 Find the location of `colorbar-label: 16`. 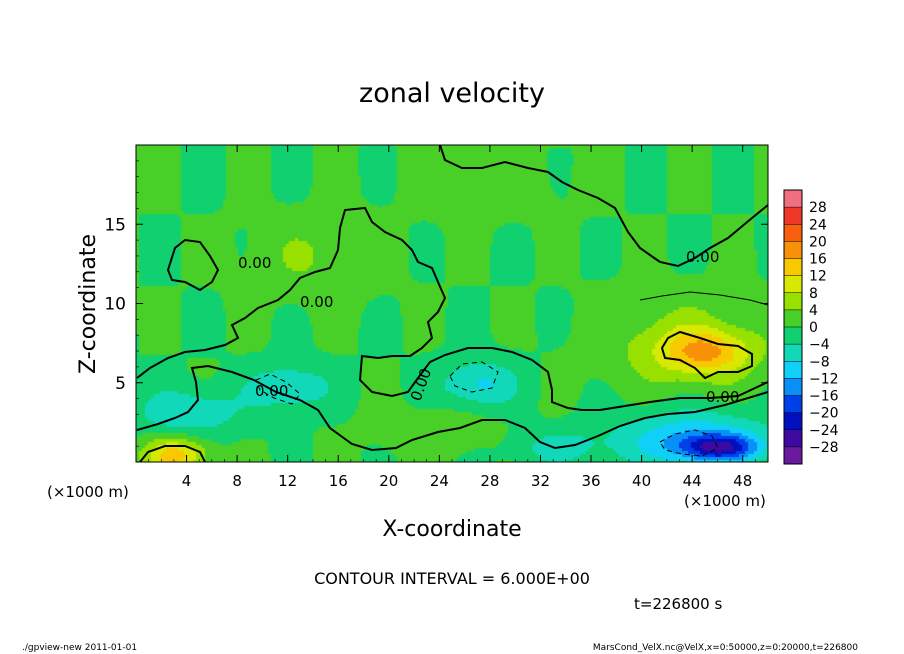

colorbar-label: 16 is located at coordinates (818, 260).